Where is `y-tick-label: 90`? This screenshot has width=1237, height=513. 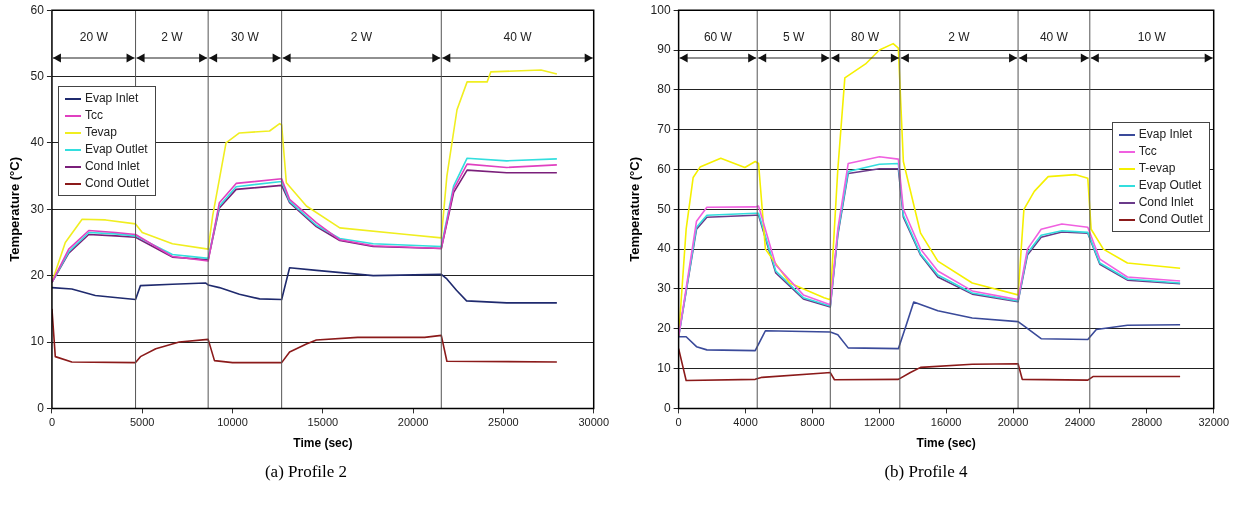 y-tick-label: 90 is located at coordinates (664, 49).